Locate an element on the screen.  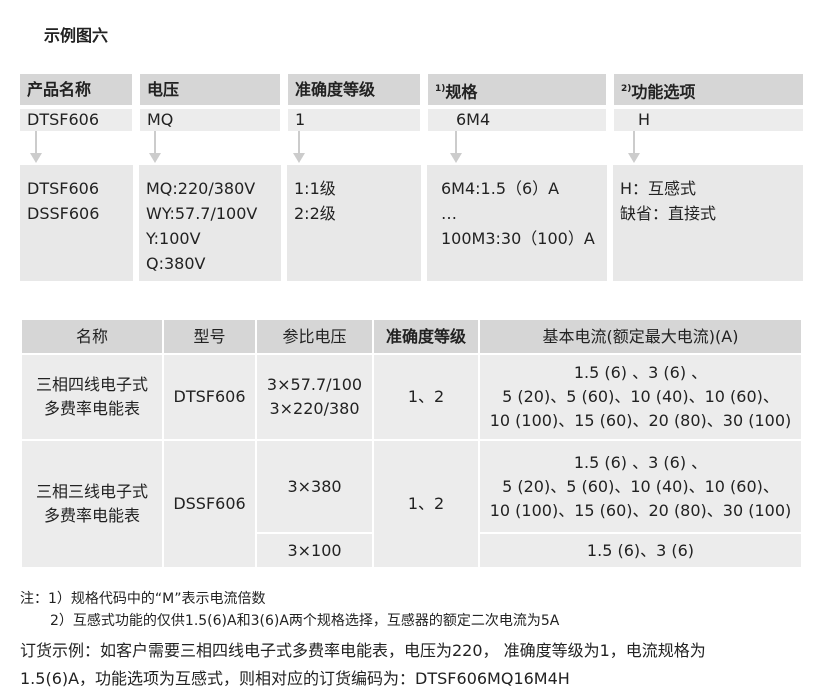
details-spec: 6M4:1.5（6）A… 100M3:30（100）A is located at coordinates (517, 223).